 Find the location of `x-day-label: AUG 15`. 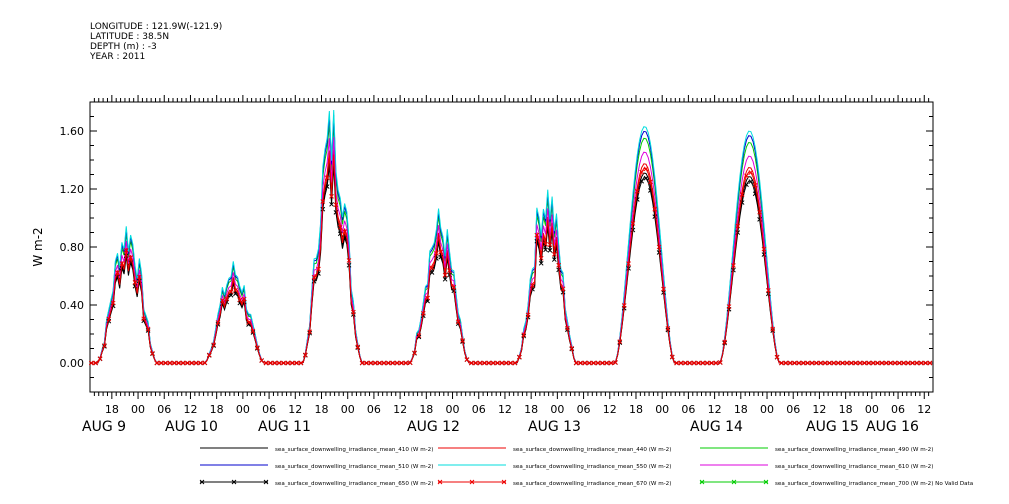

x-day-label: AUG 15 is located at coordinates (832, 427).